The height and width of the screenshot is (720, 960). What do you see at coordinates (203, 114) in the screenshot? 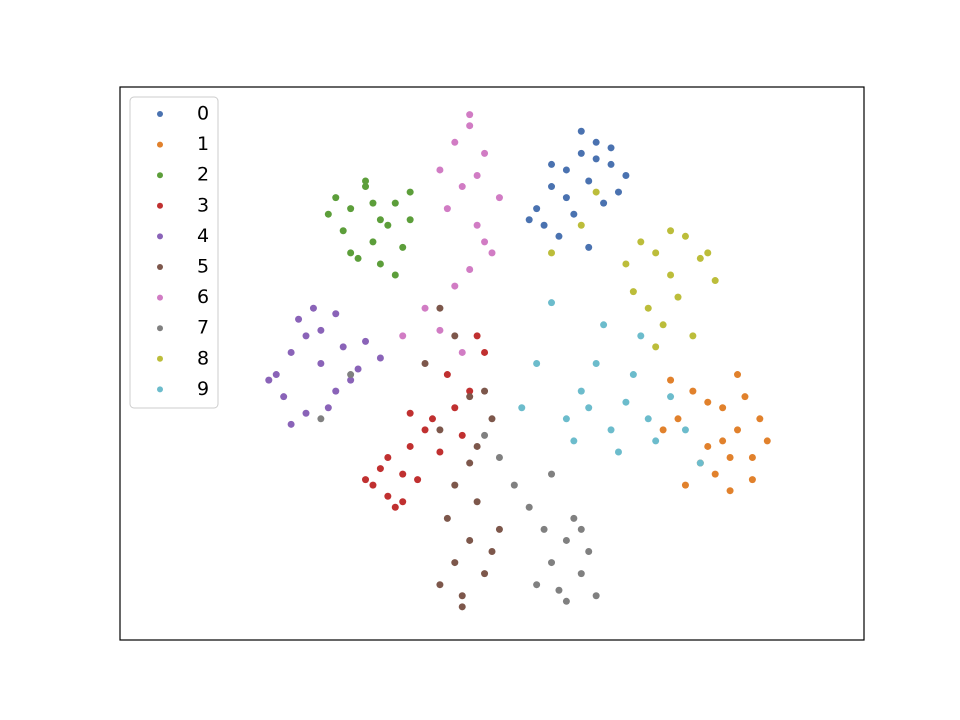
I see `legend-label: 0` at bounding box center [203, 114].